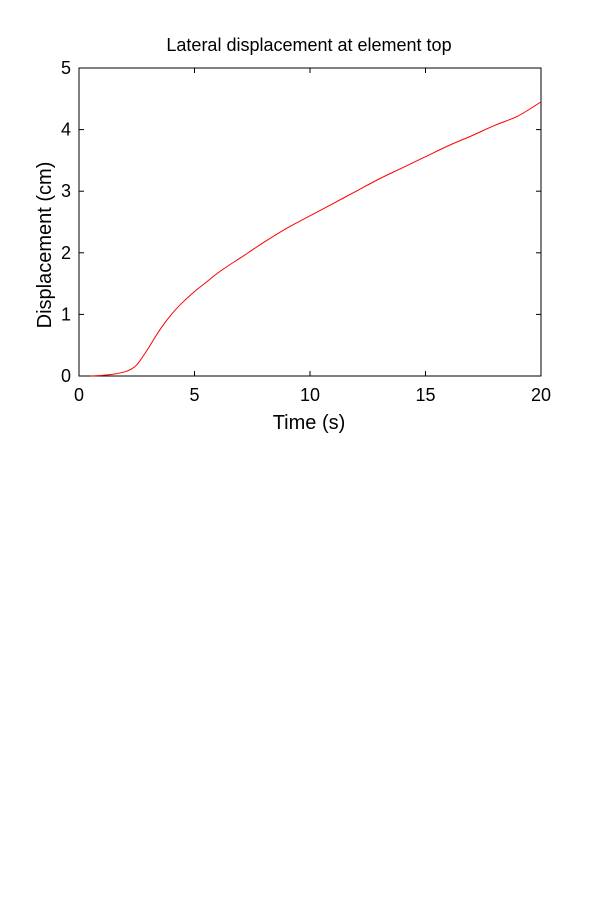 This screenshot has width=599, height=900. What do you see at coordinates (45, 245) in the screenshot?
I see `y-axis-label: Displacement (cm)` at bounding box center [45, 245].